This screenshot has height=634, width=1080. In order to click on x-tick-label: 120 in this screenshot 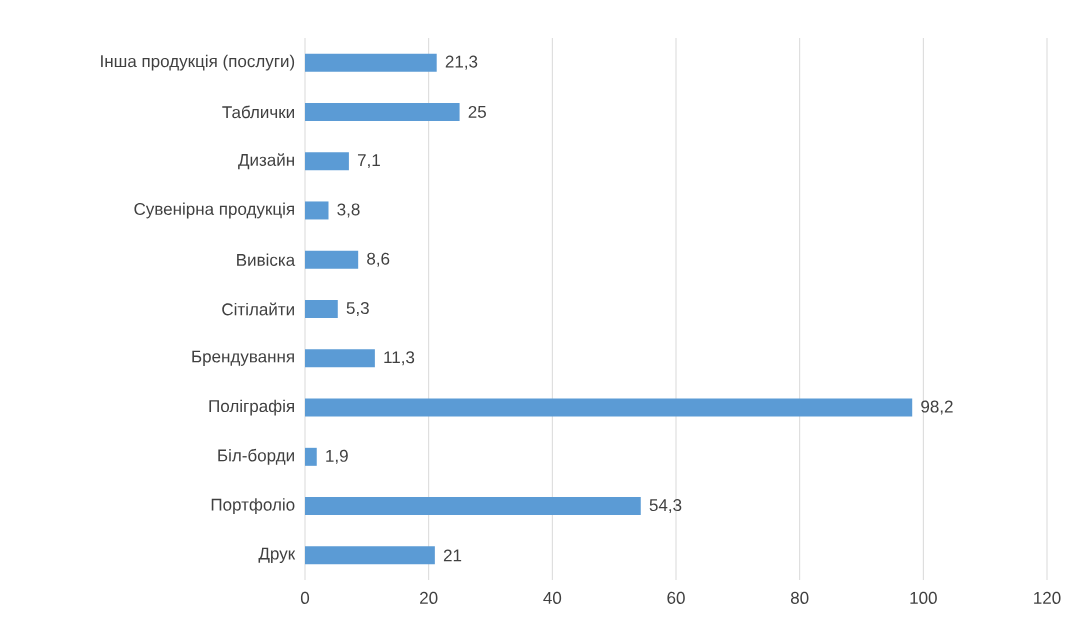, I will do `click(1047, 597)`.